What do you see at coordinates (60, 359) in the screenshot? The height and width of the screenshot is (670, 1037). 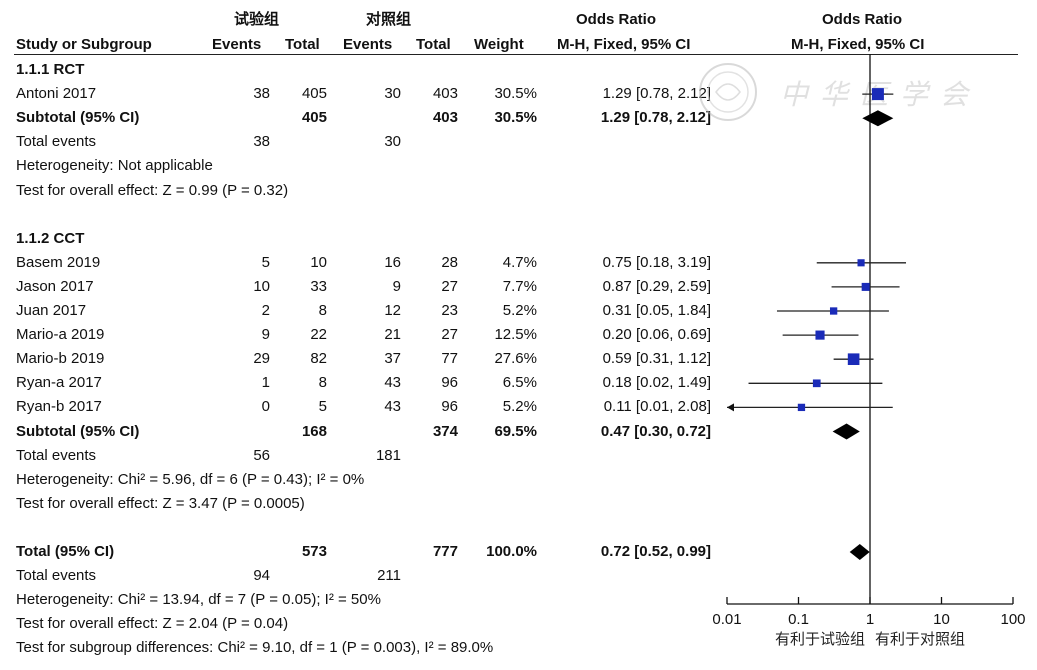 I see `study-name: Mario-b 2019` at bounding box center [60, 359].